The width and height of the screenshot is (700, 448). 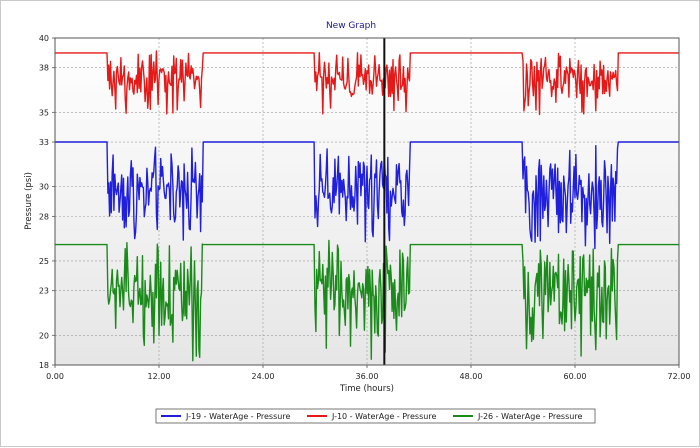 I want to click on y-tick-label: 40, so click(x=44, y=38).